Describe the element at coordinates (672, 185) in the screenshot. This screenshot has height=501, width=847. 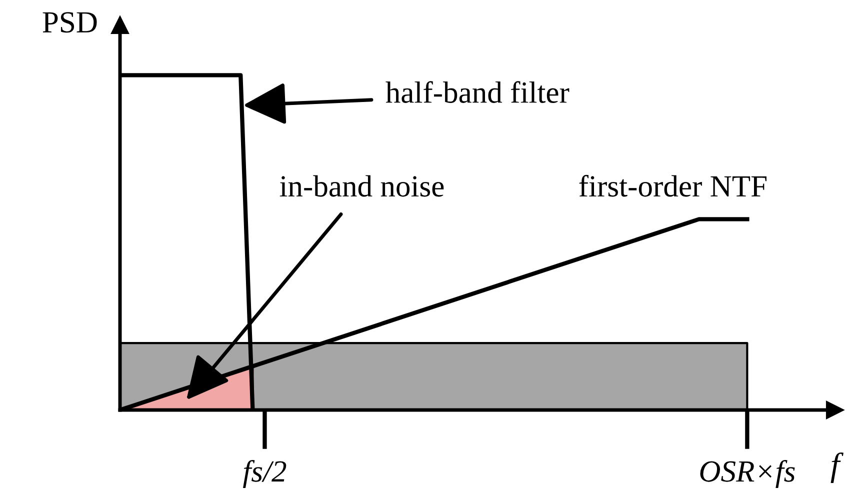
I see `series-label: first-order NTF` at that location.